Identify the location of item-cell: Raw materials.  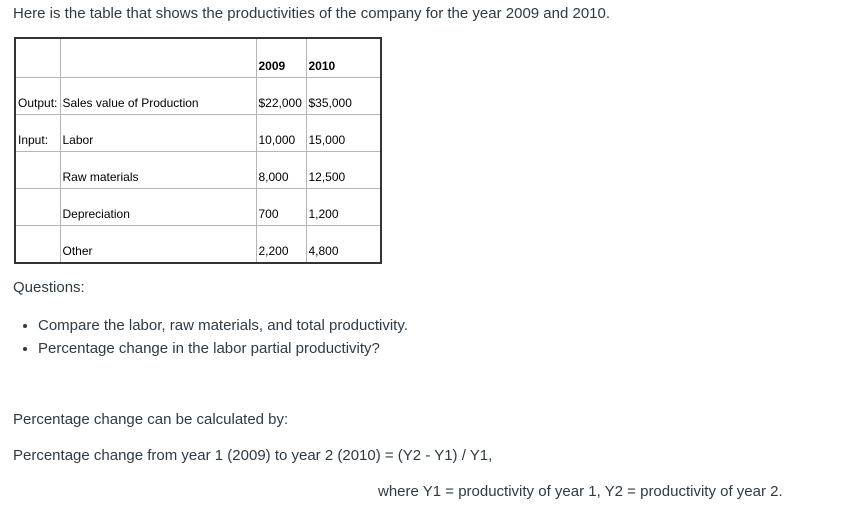
(158, 170).